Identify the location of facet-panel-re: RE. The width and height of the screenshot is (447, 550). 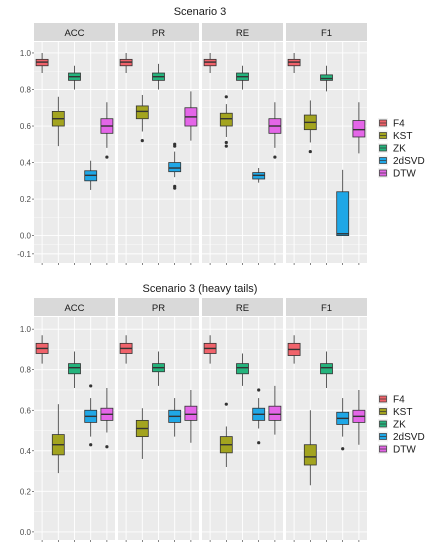
(242, 420).